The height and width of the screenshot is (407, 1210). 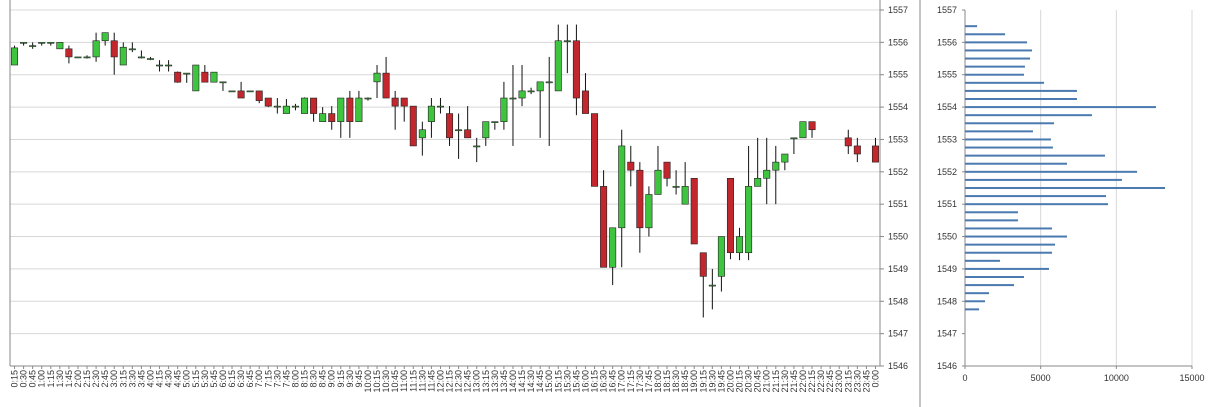 I want to click on x-tick-label: 16:15, so click(x=595, y=381).